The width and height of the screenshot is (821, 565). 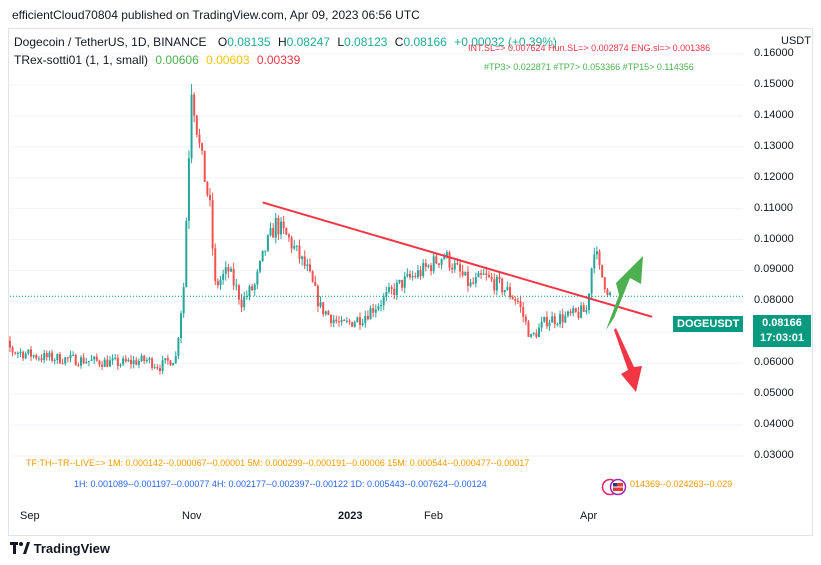 I want to click on y-tick-label: 0.13000, so click(x=774, y=145).